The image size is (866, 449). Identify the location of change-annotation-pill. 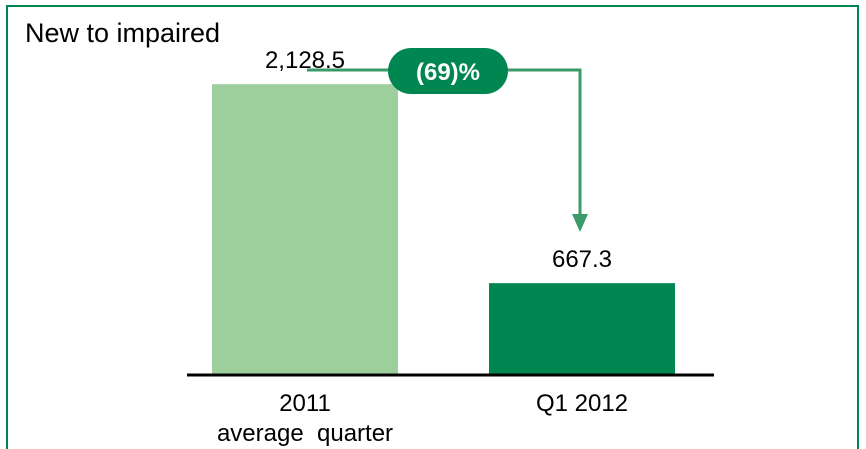
(448, 71).